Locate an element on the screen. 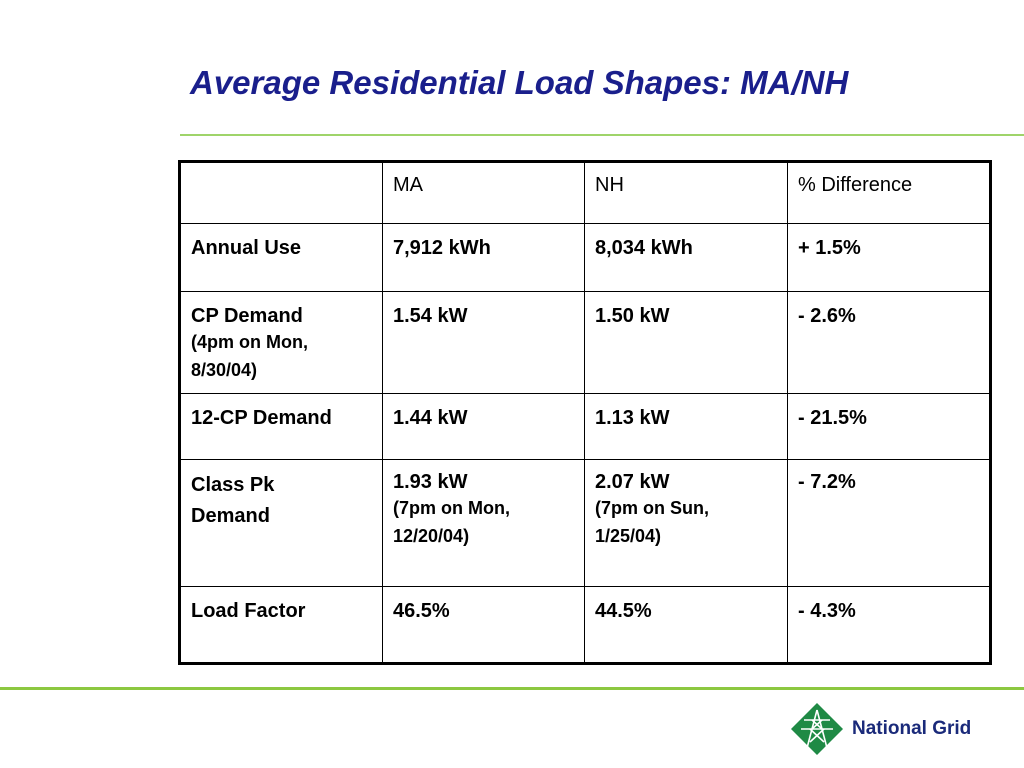 This screenshot has height=768, width=1024. nh-value-note: (7pm on Sun, 1/25/04) is located at coordinates (652, 522).